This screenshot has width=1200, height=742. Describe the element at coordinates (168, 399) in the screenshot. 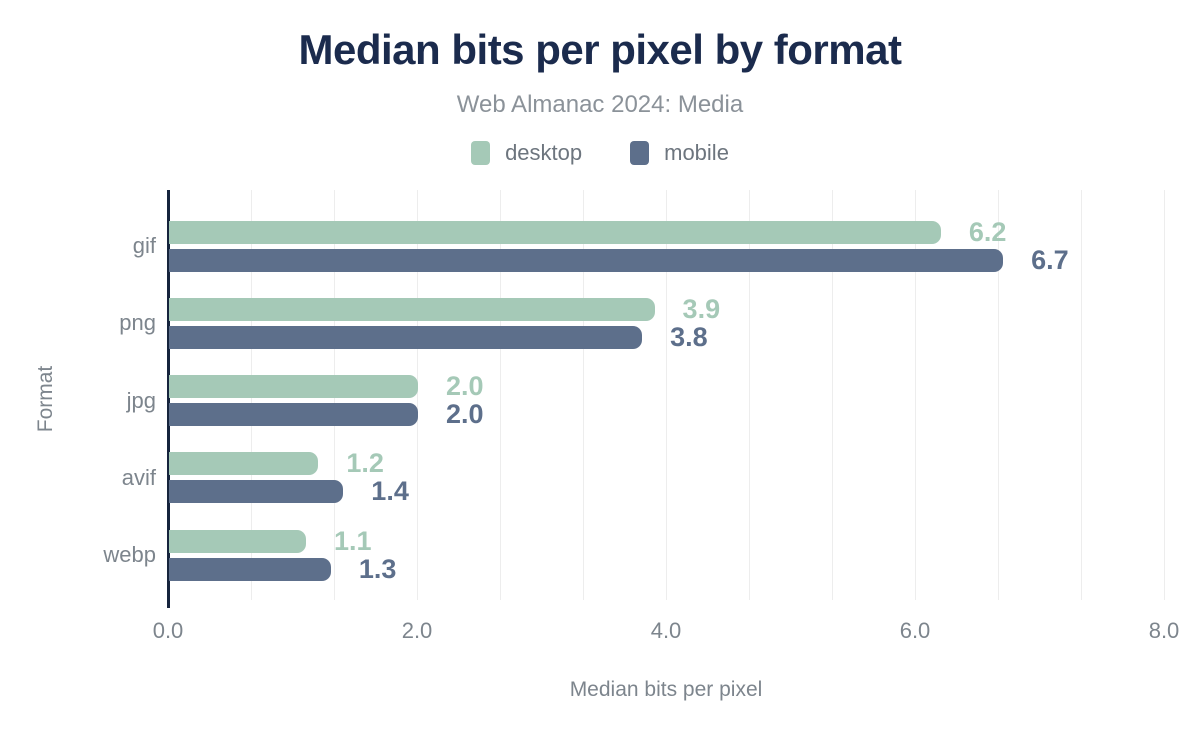

I see `y-axis-line` at that location.